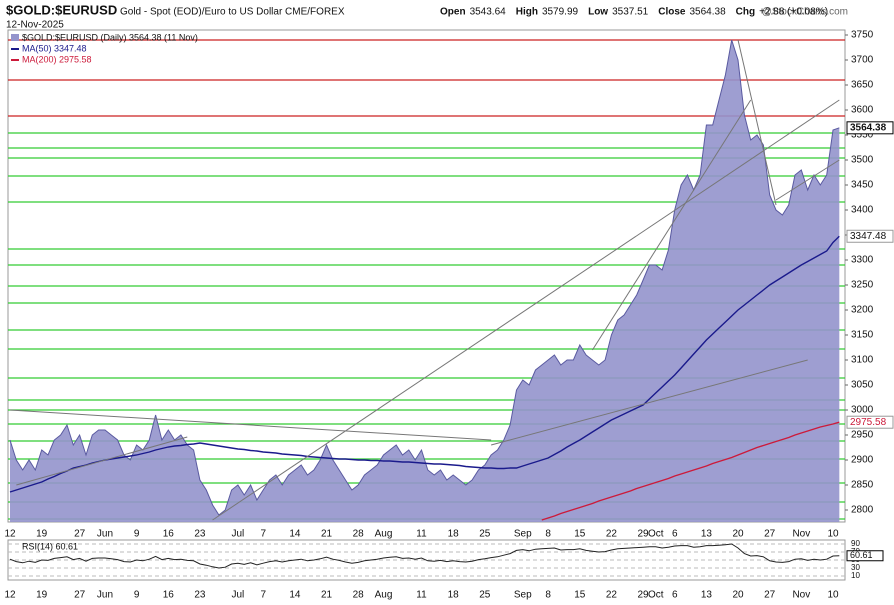  I want to click on y-tick-label: 3550, so click(862, 135).